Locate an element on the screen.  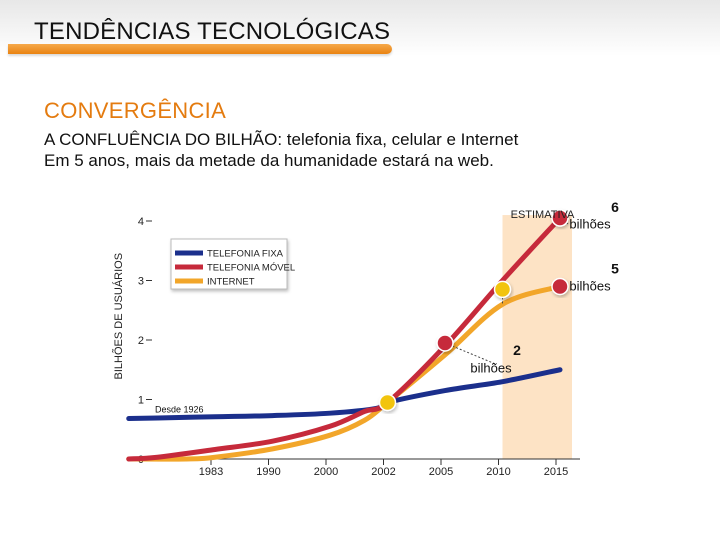
marker-convergence is located at coordinates (387, 402).